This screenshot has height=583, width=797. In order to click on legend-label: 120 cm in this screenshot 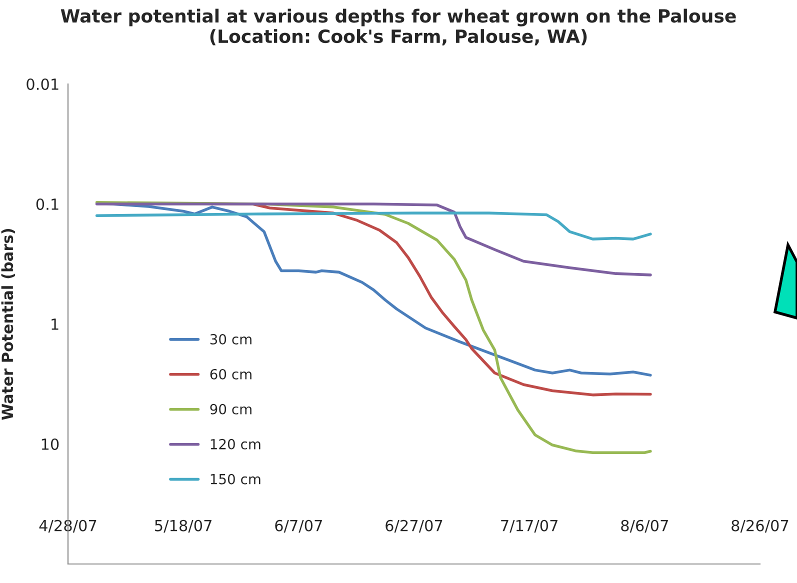, I will do `click(235, 444)`.